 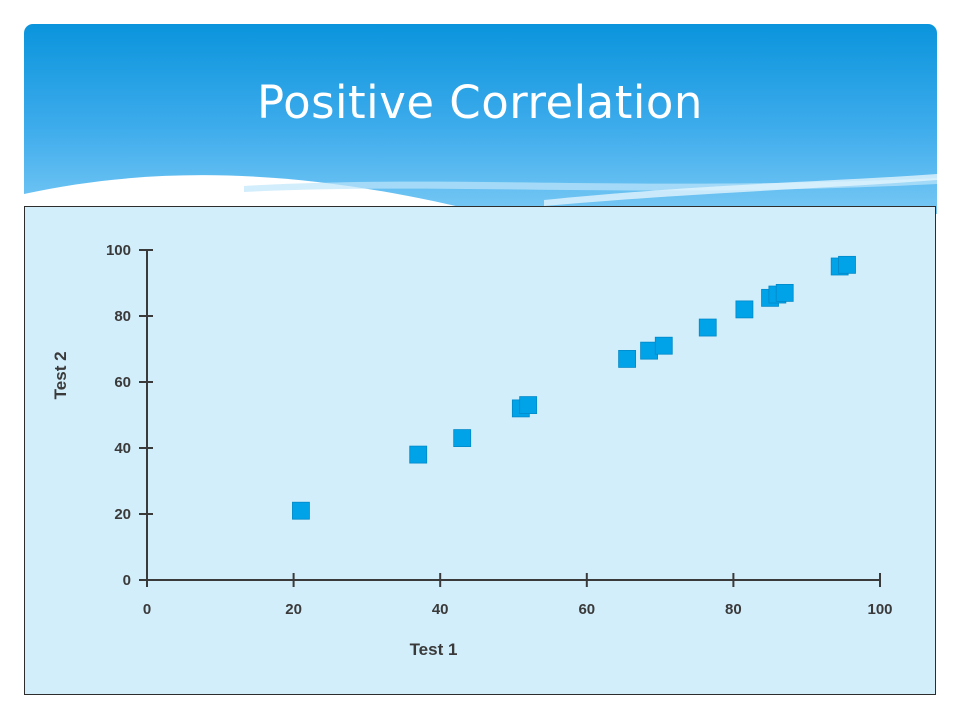 I want to click on x-tick-label: 80, so click(x=733, y=609).